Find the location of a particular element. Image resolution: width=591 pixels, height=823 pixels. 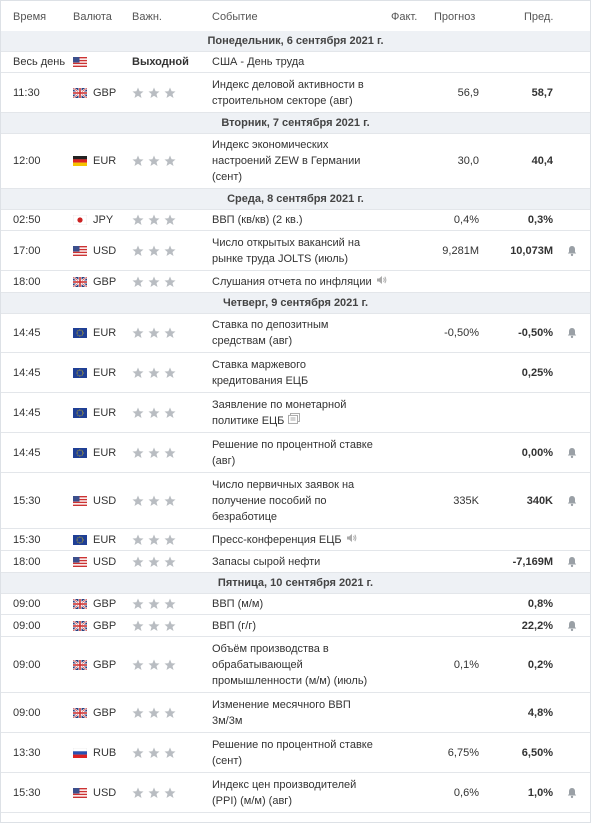

event-row: 09:00 GBP ВВП (м/м) 0,8% is located at coordinates (295, 604).